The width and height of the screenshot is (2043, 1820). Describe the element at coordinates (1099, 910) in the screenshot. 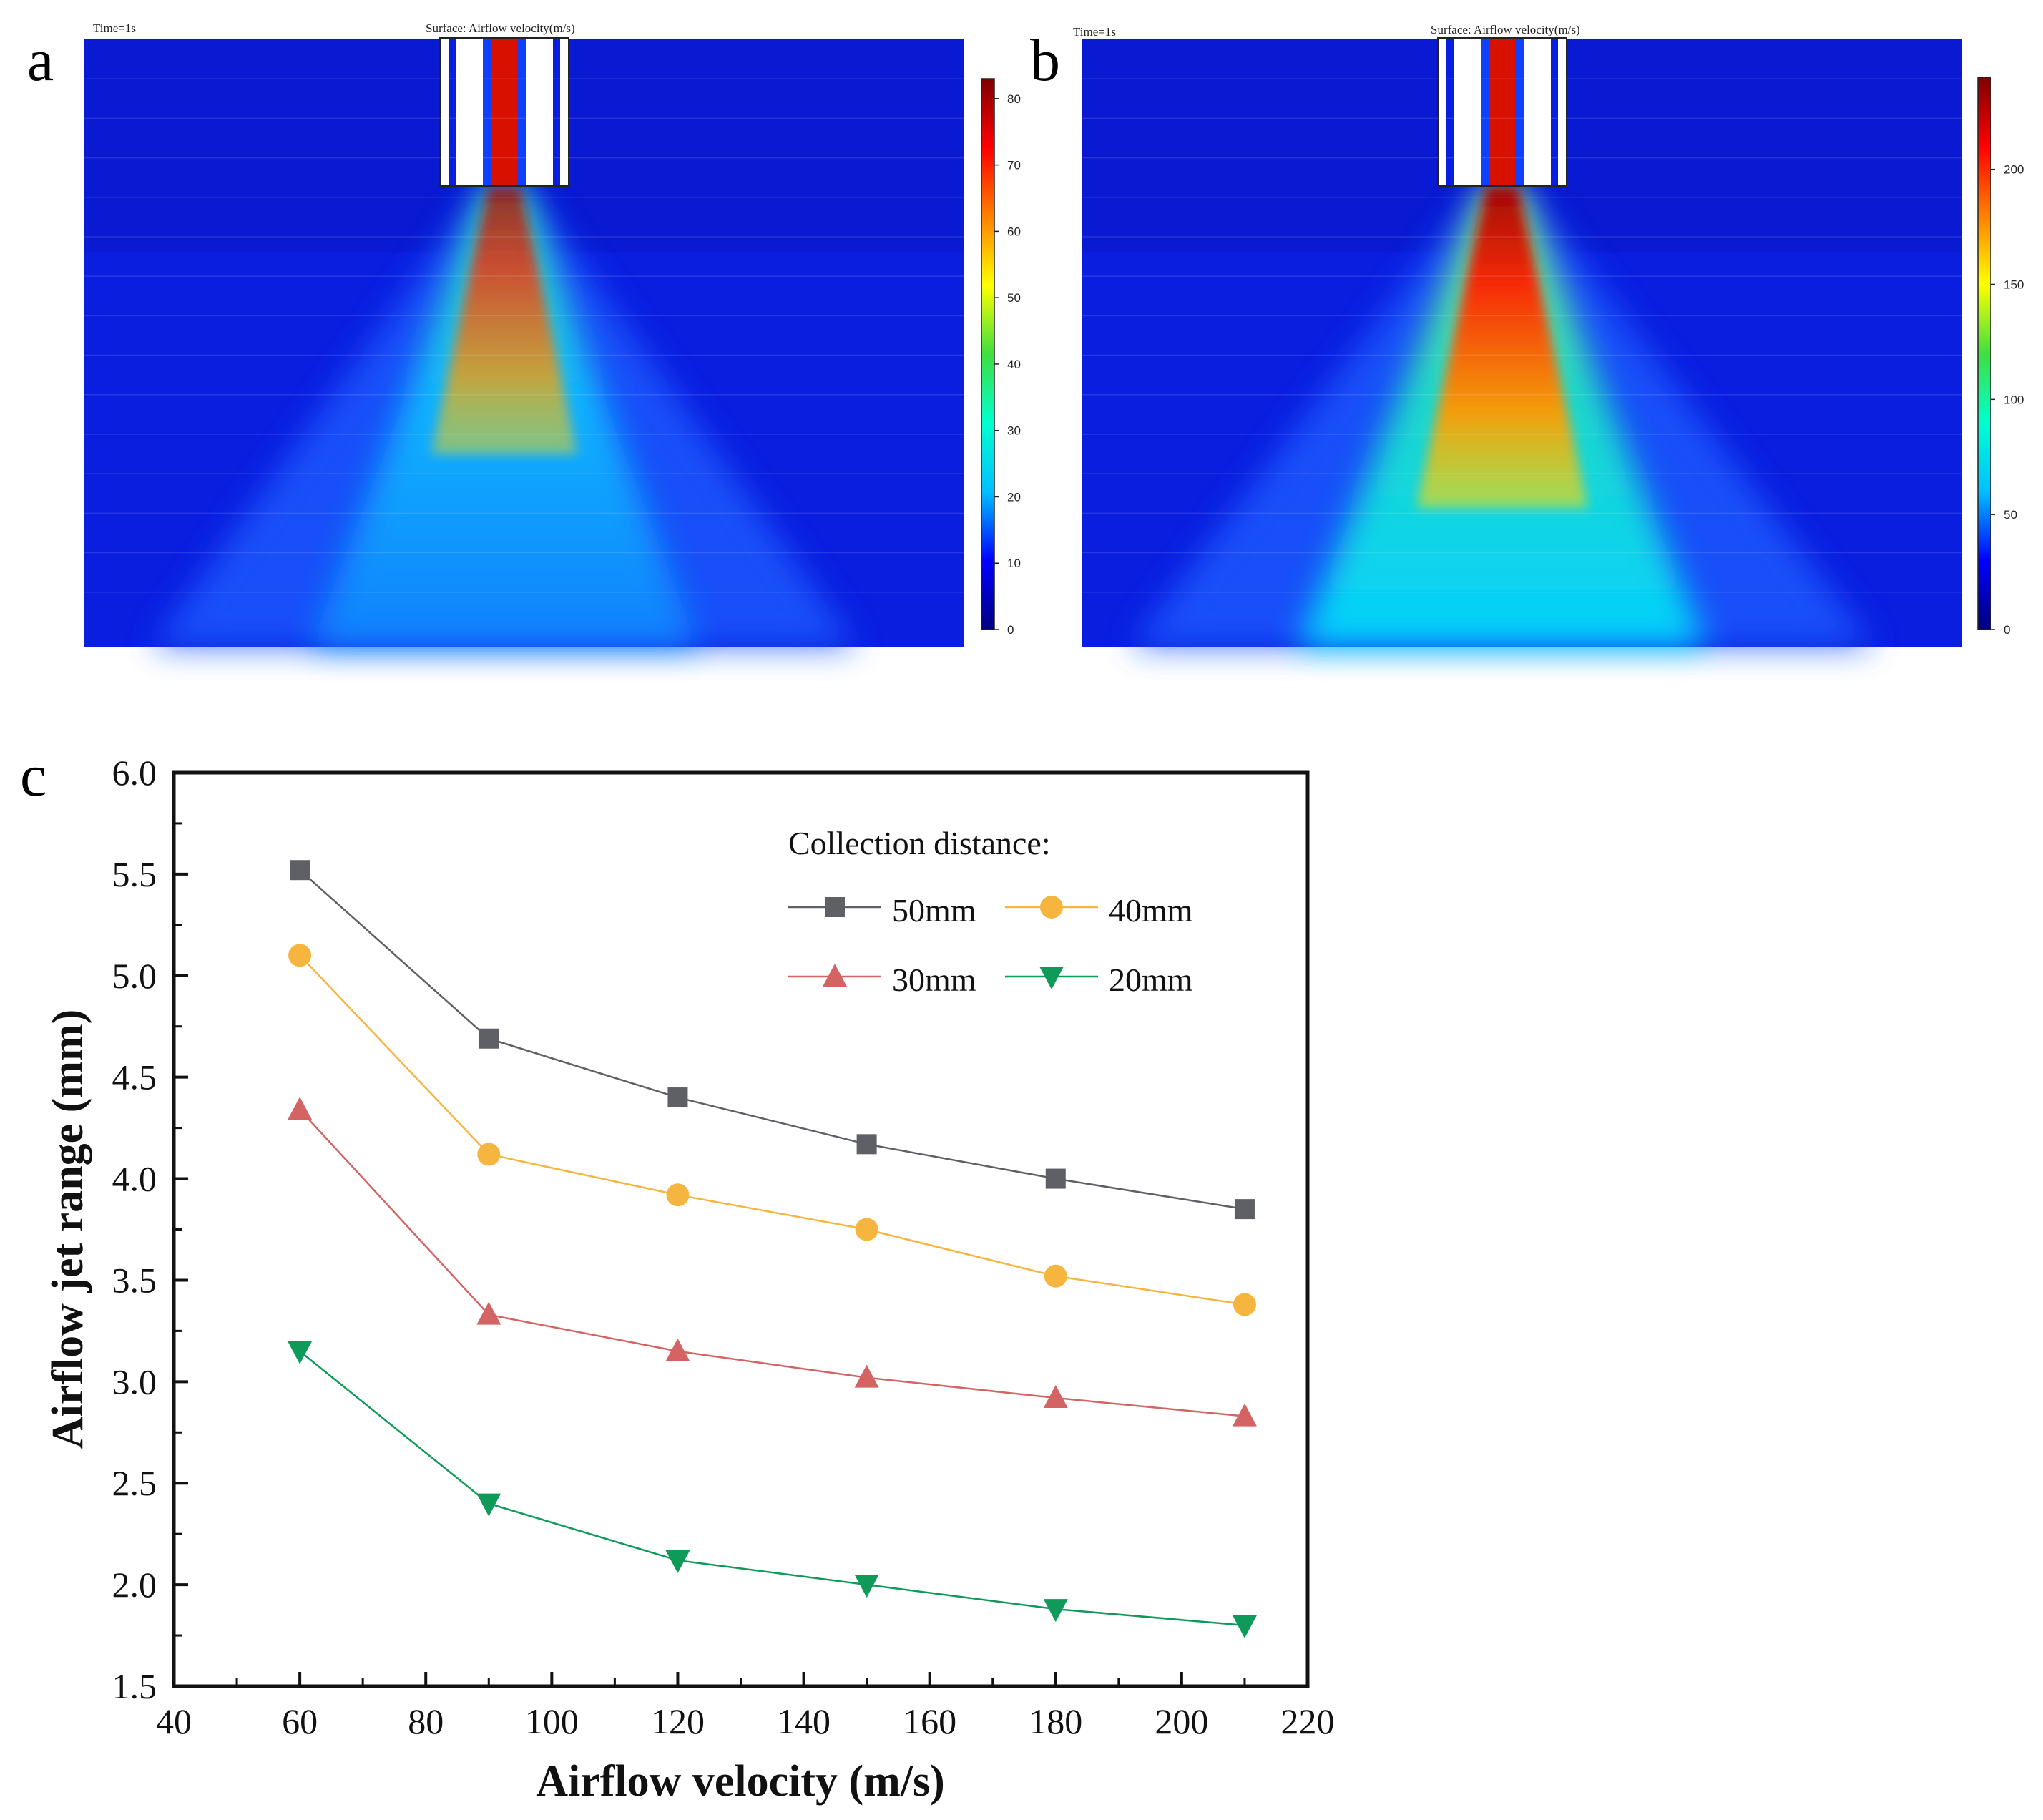

I see `legend-item-40mm: 40mm` at that location.